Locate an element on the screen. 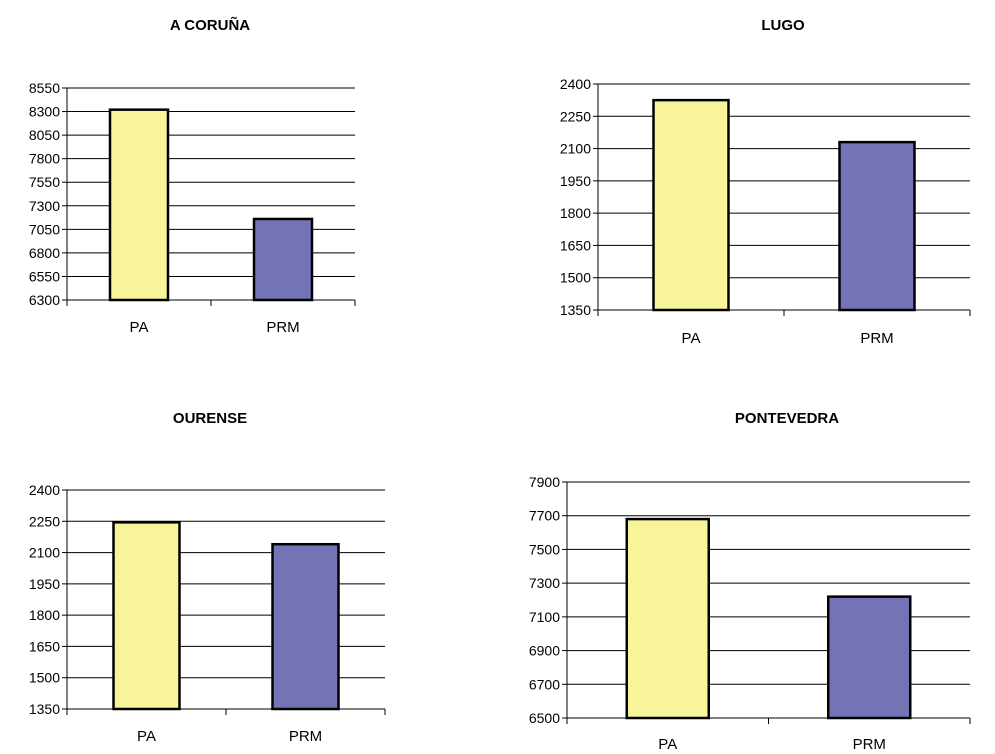 The image size is (995, 754). ourense-title: OURENSE is located at coordinates (210, 418).